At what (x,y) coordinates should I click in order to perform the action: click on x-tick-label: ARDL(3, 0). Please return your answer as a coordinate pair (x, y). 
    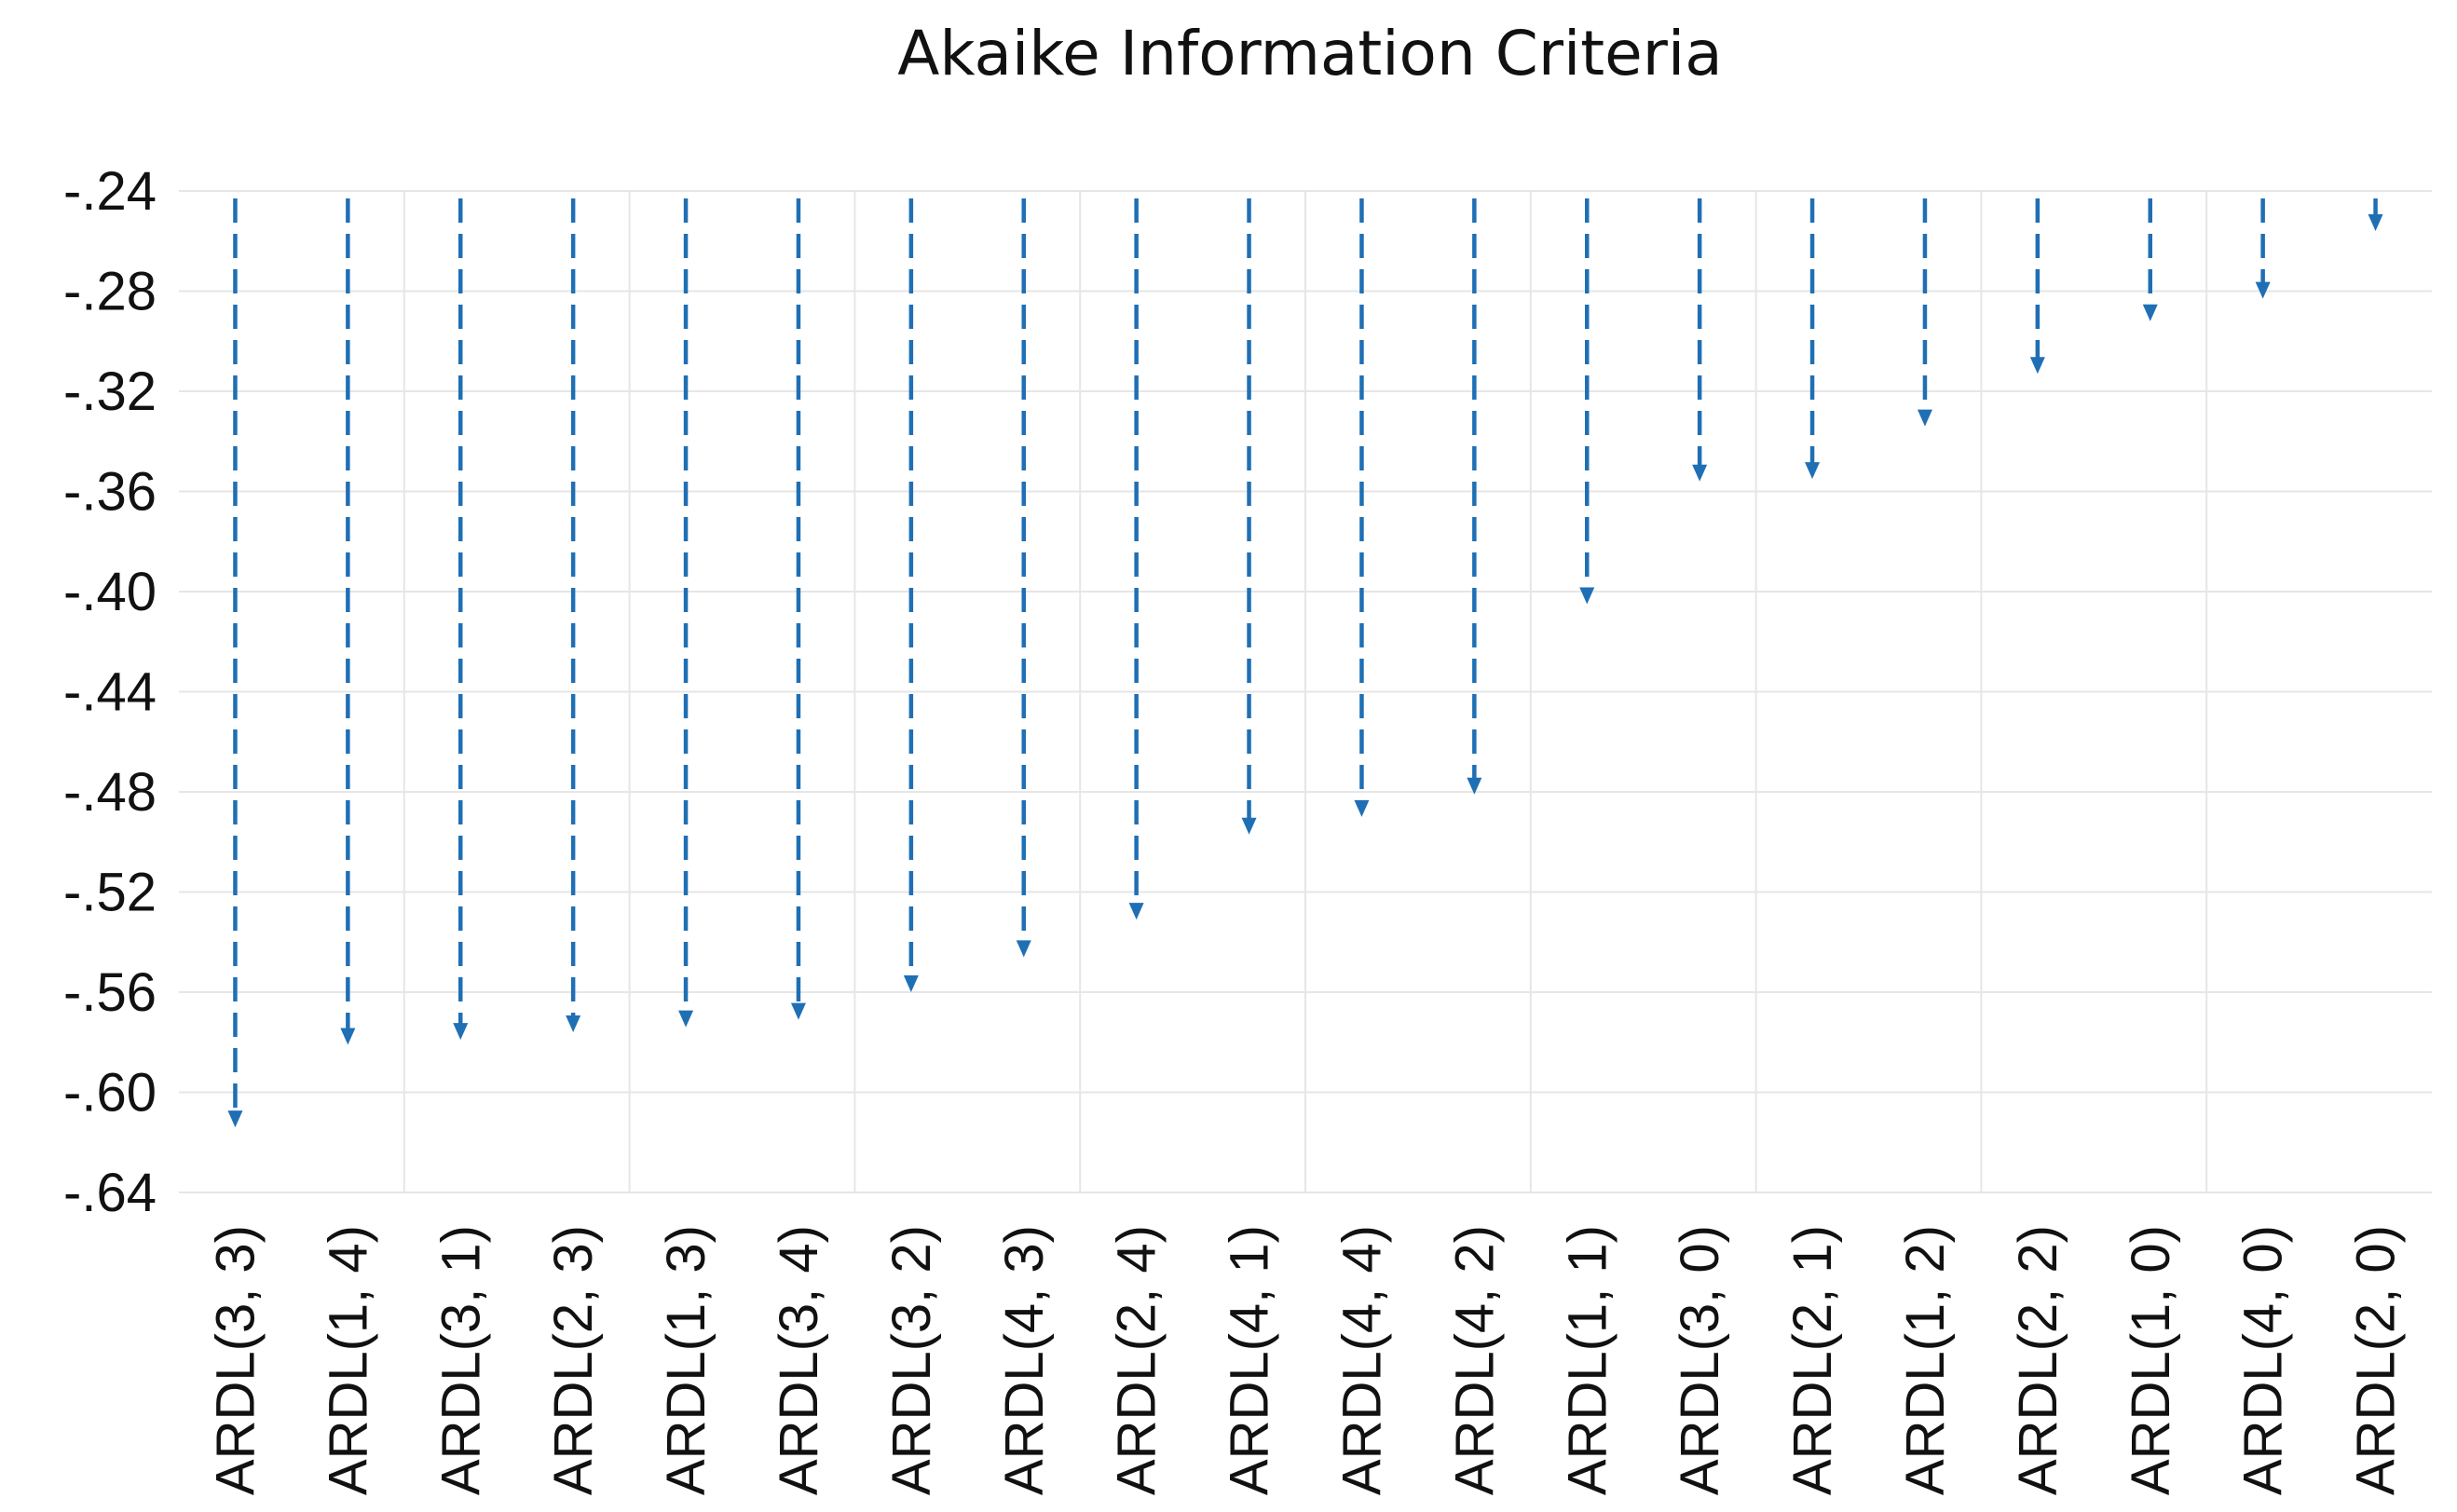
    Looking at the image, I should click on (1700, 1360).